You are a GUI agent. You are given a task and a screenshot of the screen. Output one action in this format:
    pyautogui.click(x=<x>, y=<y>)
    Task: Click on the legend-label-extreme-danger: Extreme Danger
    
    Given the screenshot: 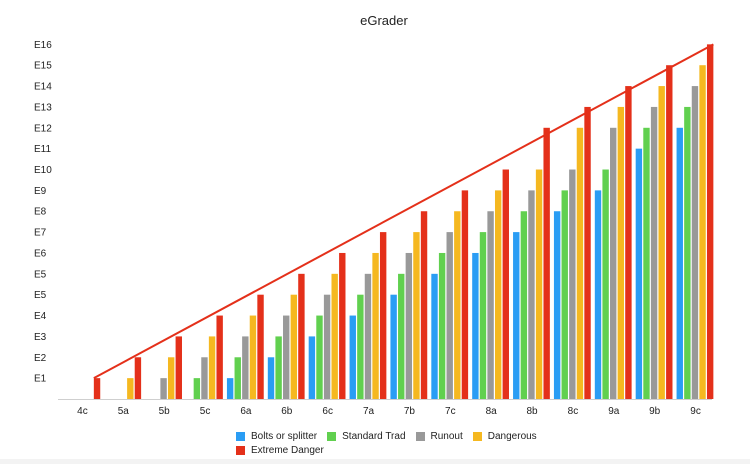 What is the action you would take?
    pyautogui.click(x=287, y=450)
    